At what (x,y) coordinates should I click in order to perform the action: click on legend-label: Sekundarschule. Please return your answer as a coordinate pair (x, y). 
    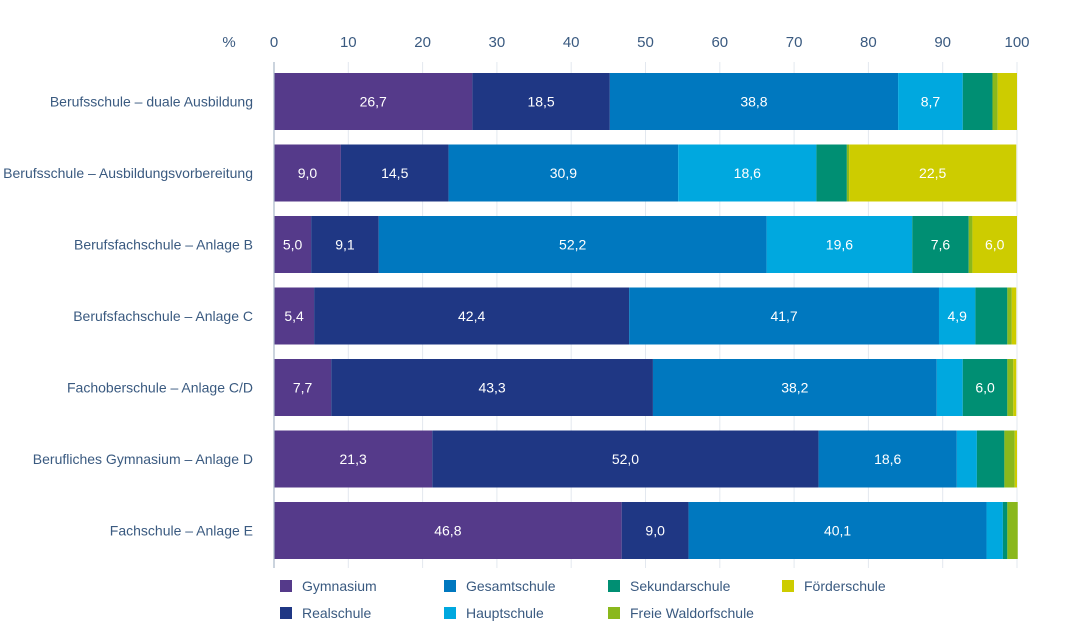
    Looking at the image, I should click on (680, 586).